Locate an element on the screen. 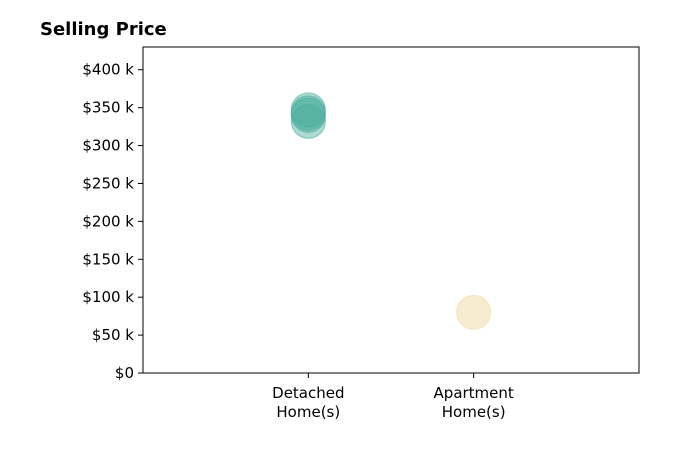 The height and width of the screenshot is (462, 679). y-tick-label: $50 k is located at coordinates (113, 335).